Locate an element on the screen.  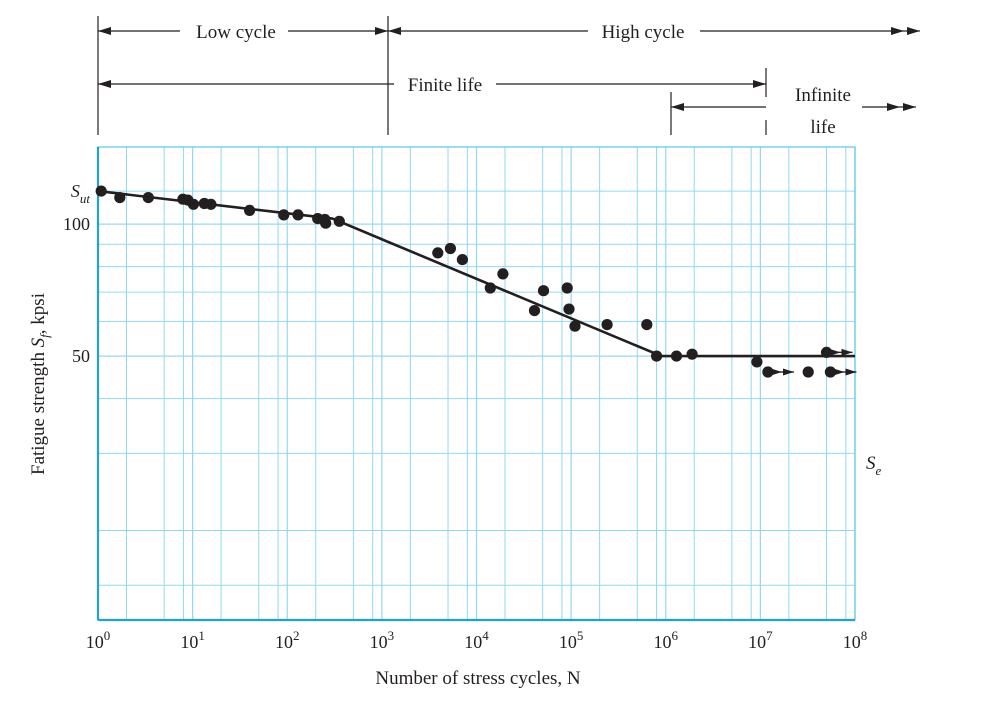
life-label: life is located at coordinates (822, 127).